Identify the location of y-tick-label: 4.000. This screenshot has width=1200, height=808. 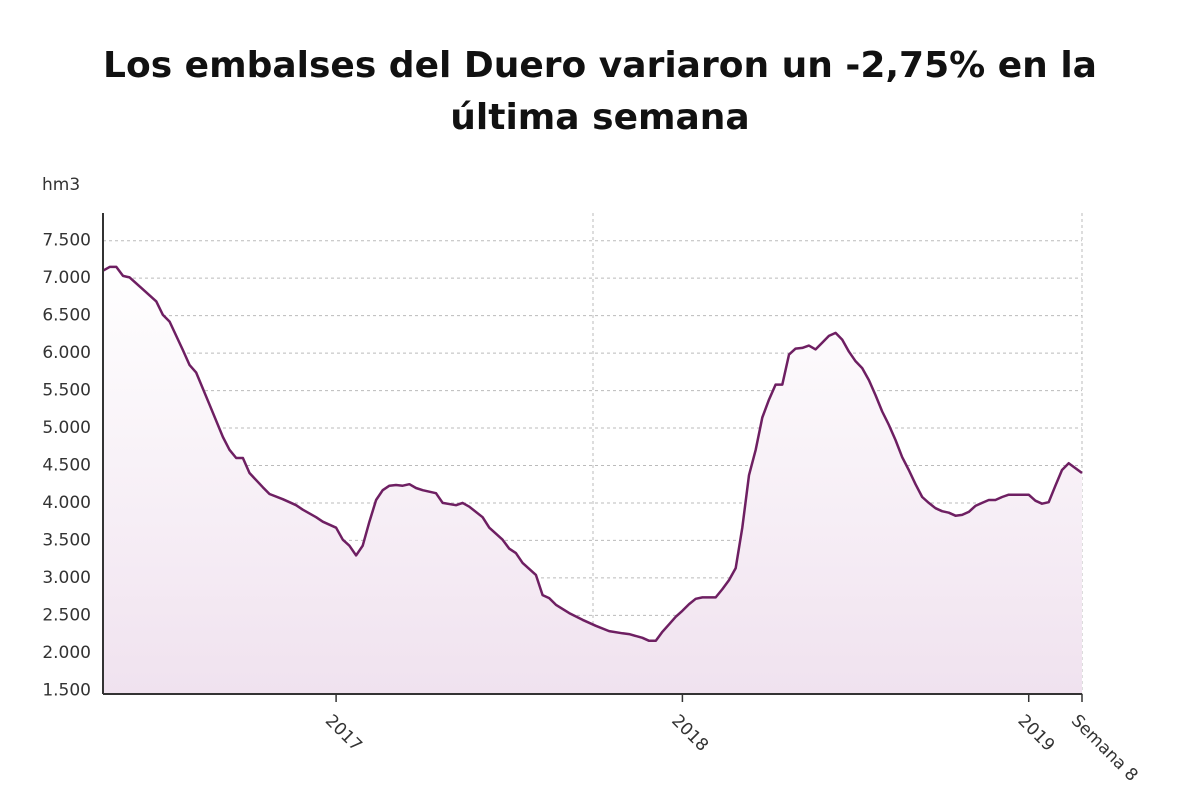
(66, 503).